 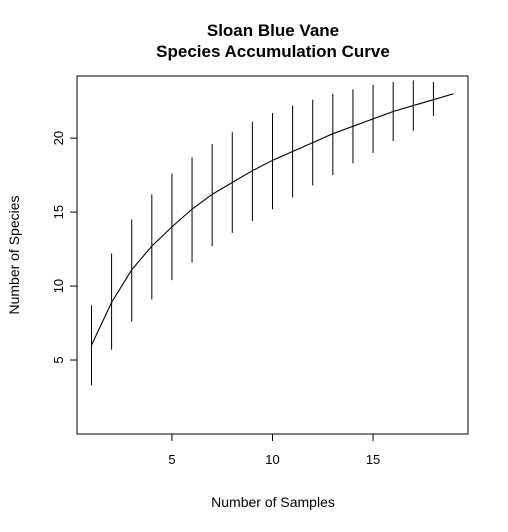 What do you see at coordinates (58, 138) in the screenshot?
I see `y-tick-label: 20` at bounding box center [58, 138].